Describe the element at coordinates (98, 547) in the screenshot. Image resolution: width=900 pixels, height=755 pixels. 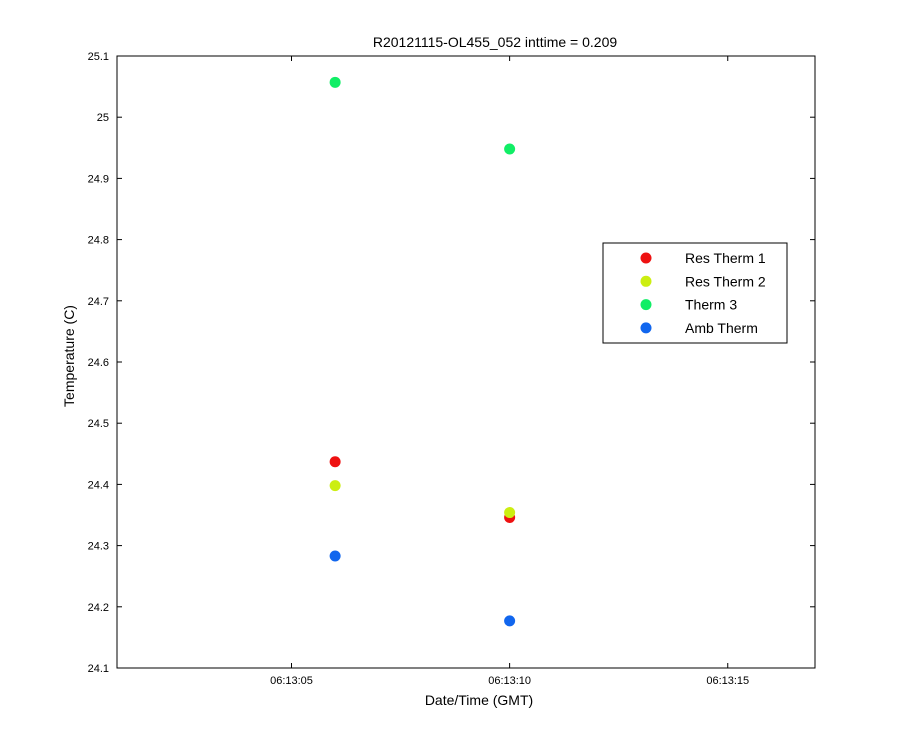
I see `y-tick-label: 24.3` at that location.